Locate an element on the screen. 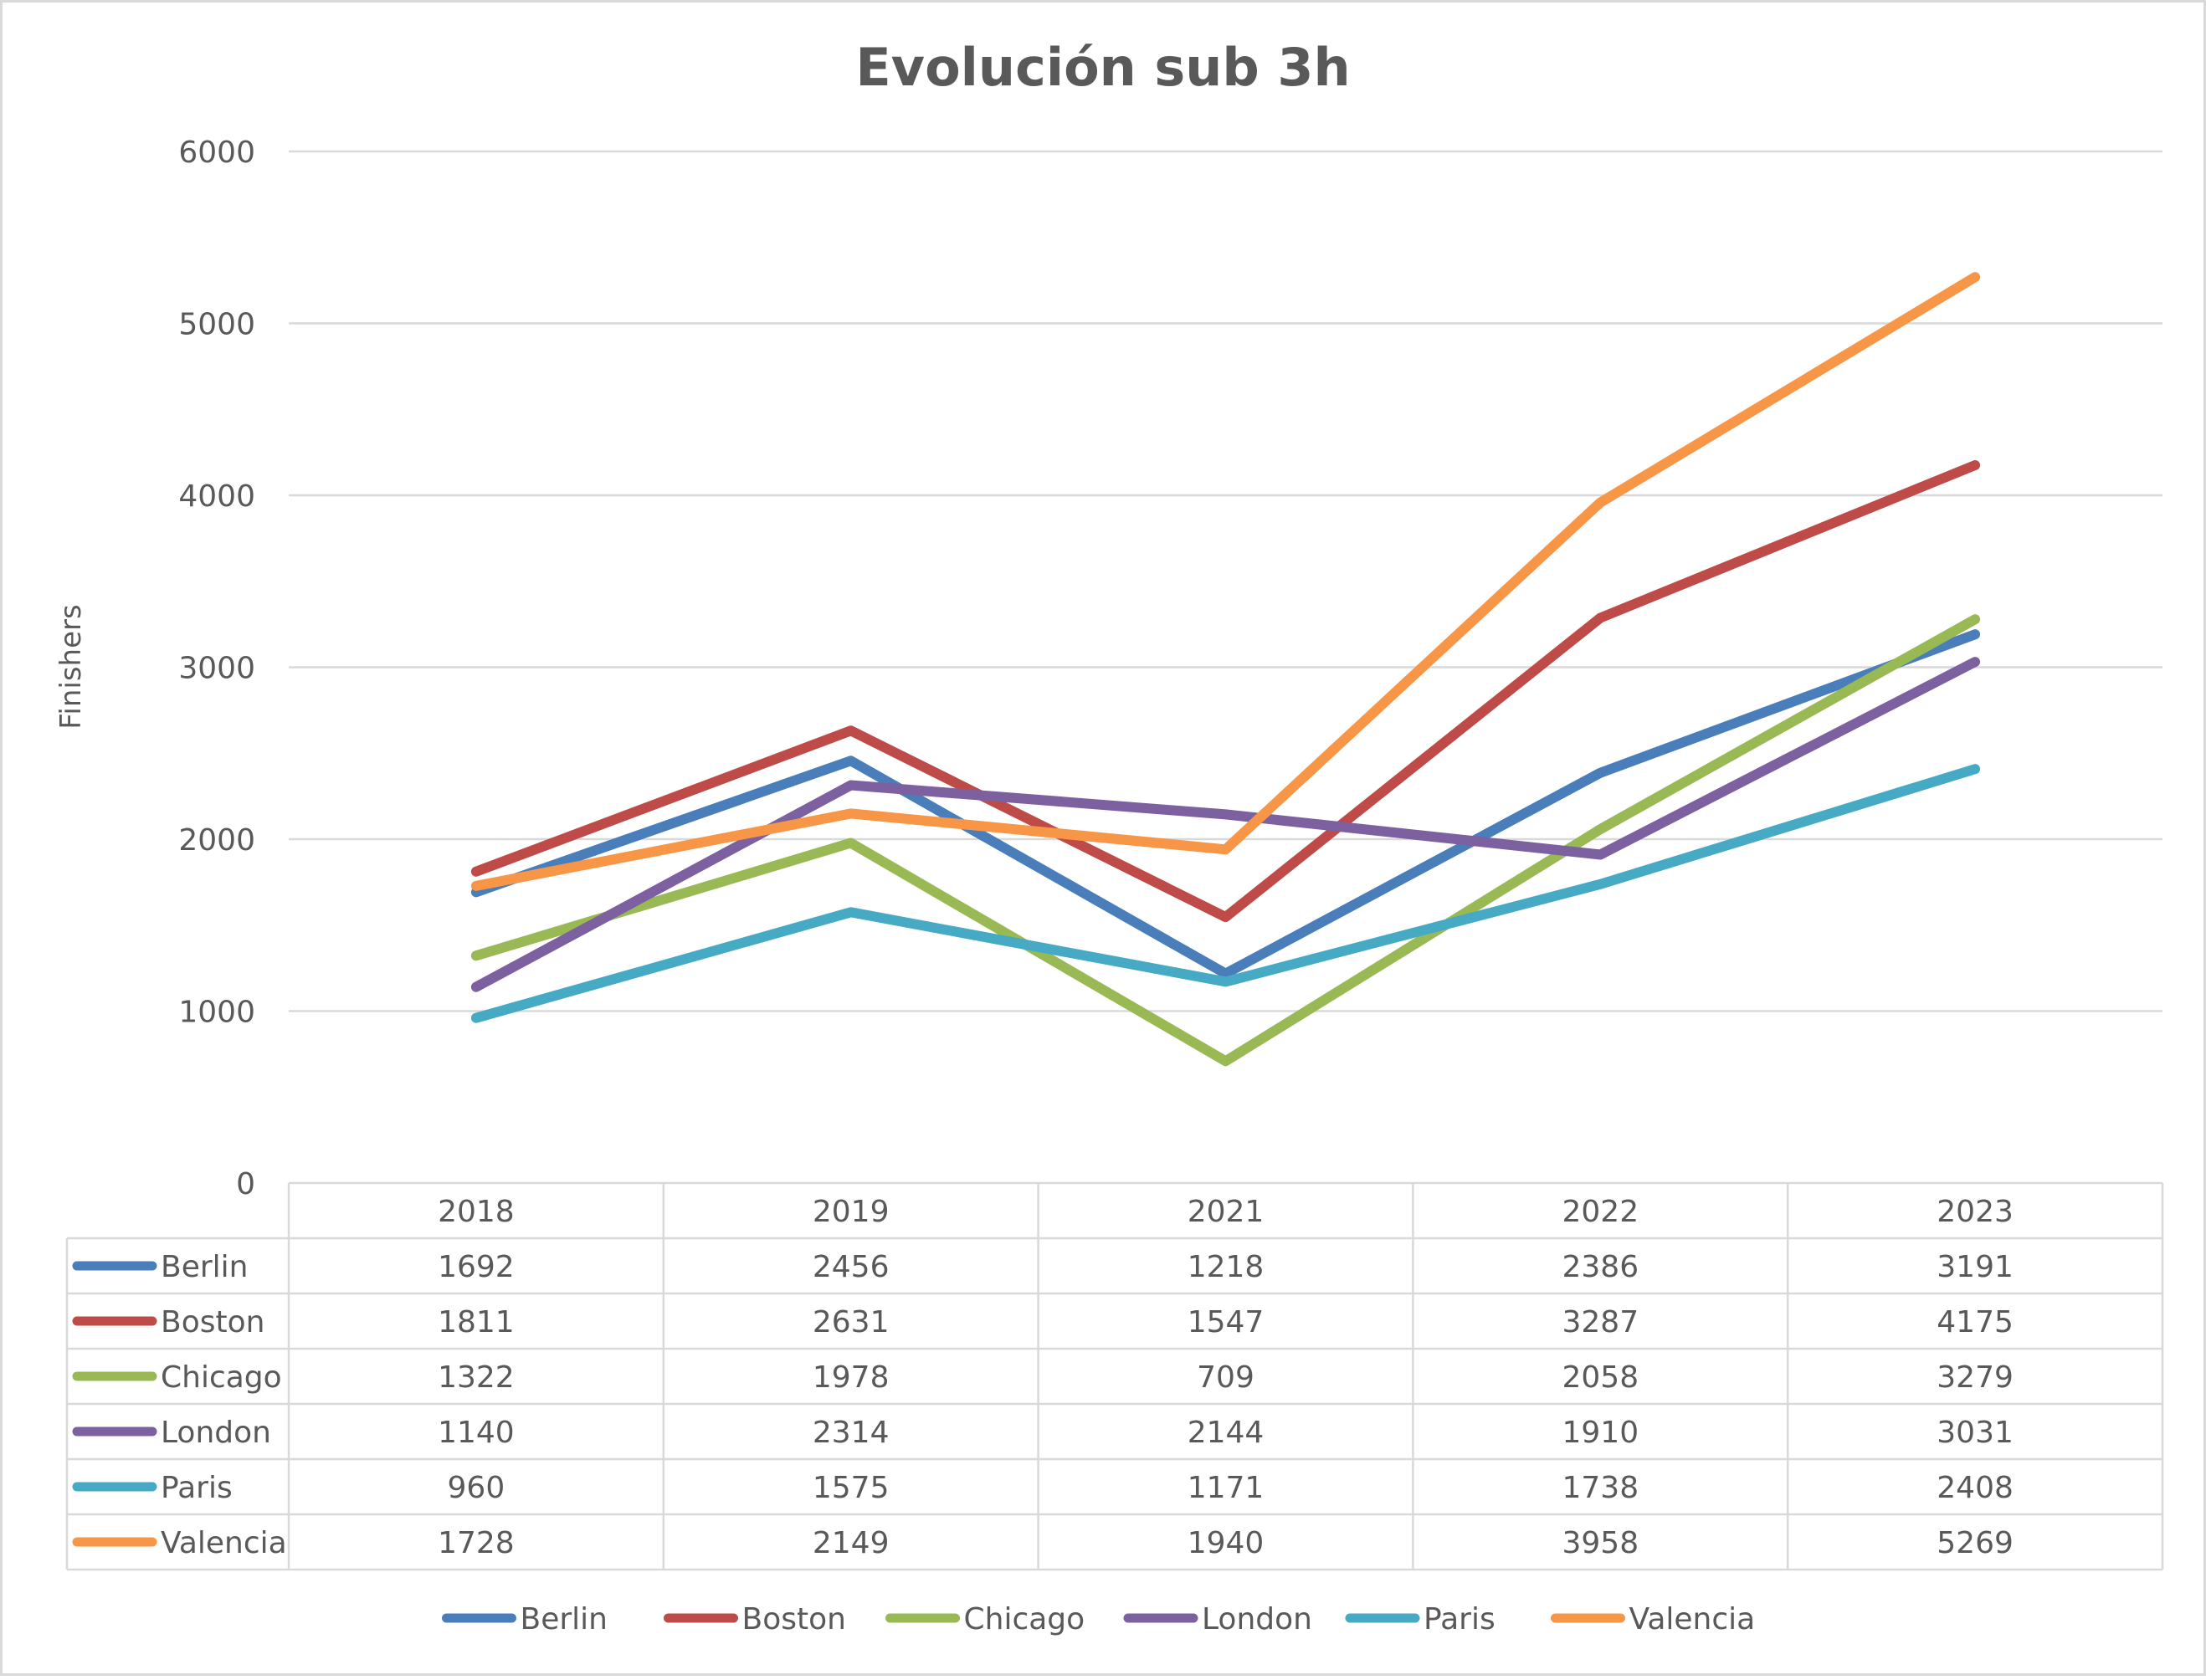 The width and height of the screenshot is (2206, 1680). legend-label: Berlin is located at coordinates (564, 1619).